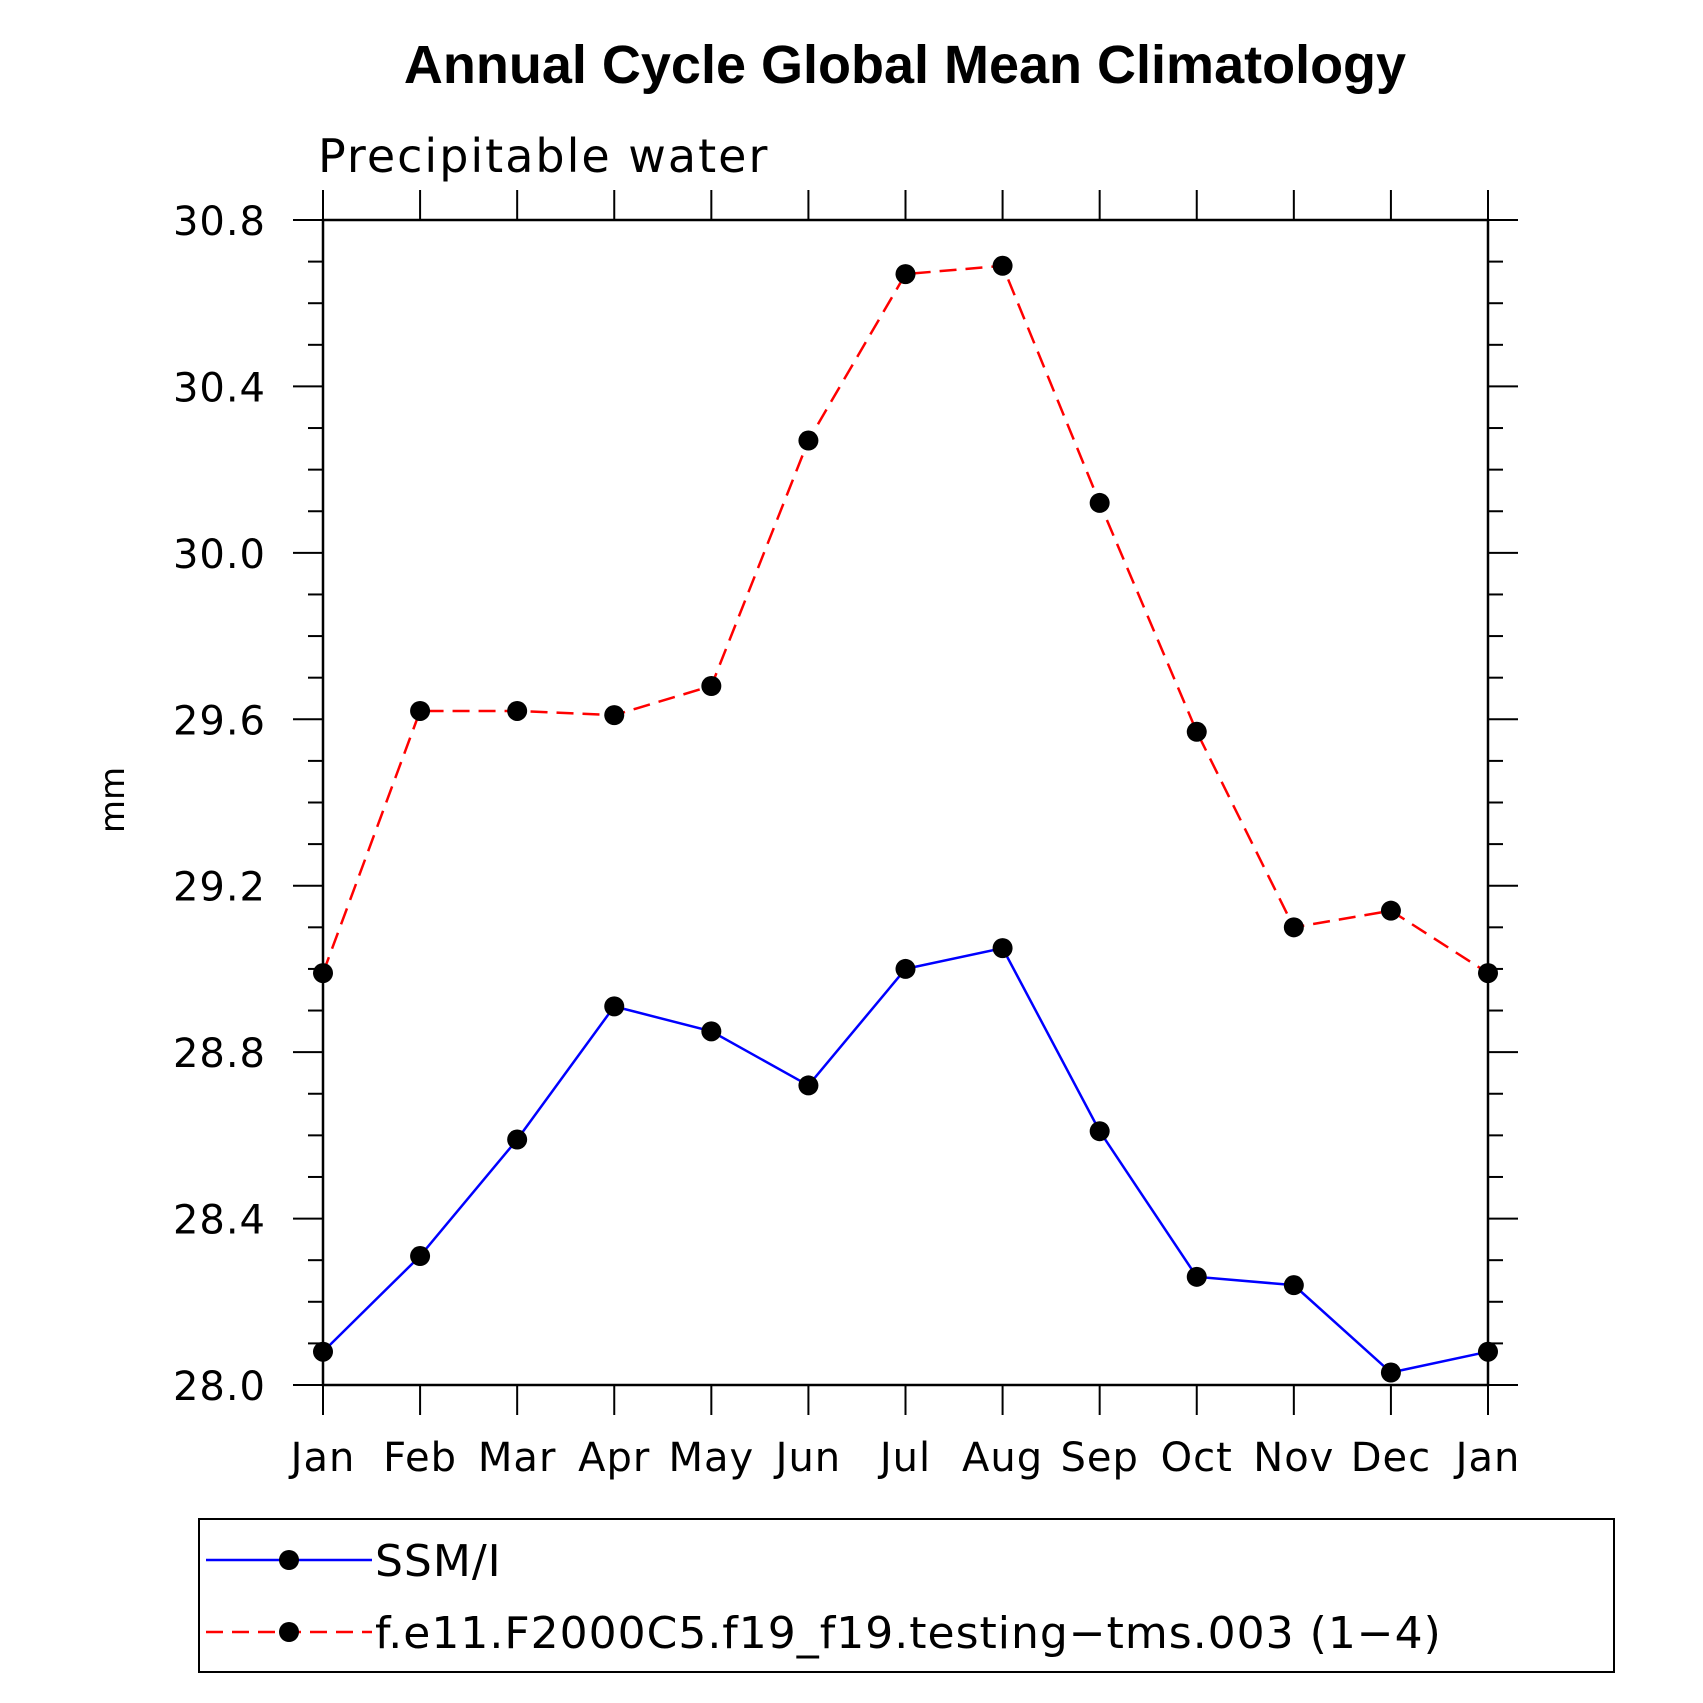 This screenshot has width=1703, height=1703. What do you see at coordinates (219, 1387) in the screenshot?
I see `y-tick-label: 28.0` at bounding box center [219, 1387].